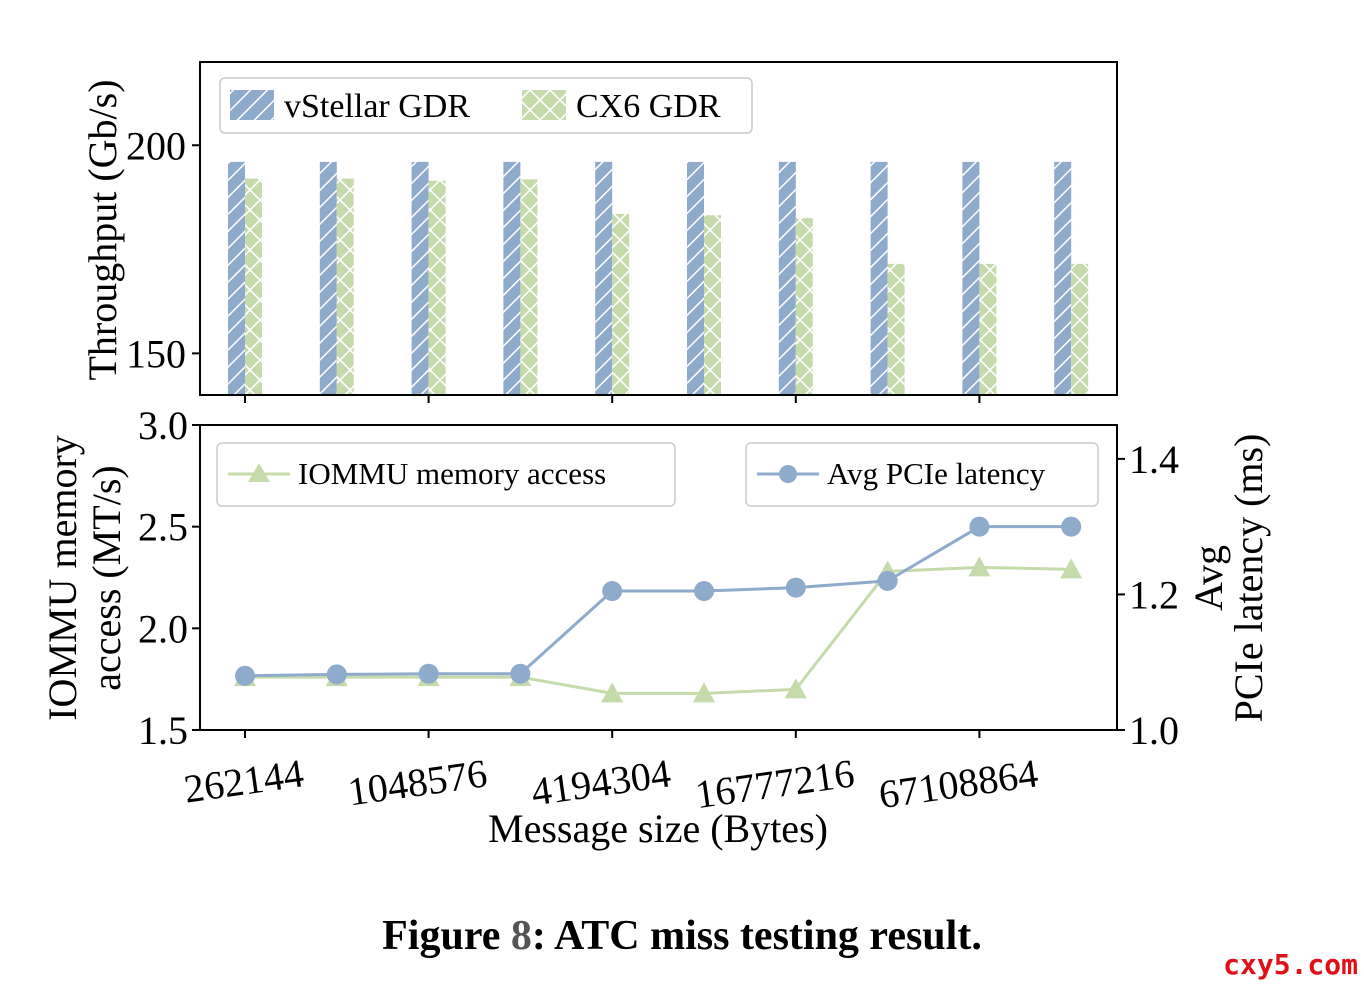 This screenshot has height=988, width=1364. Describe the element at coordinates (163, 425) in the screenshot. I see `left-ytick-label: 3.0` at that location.